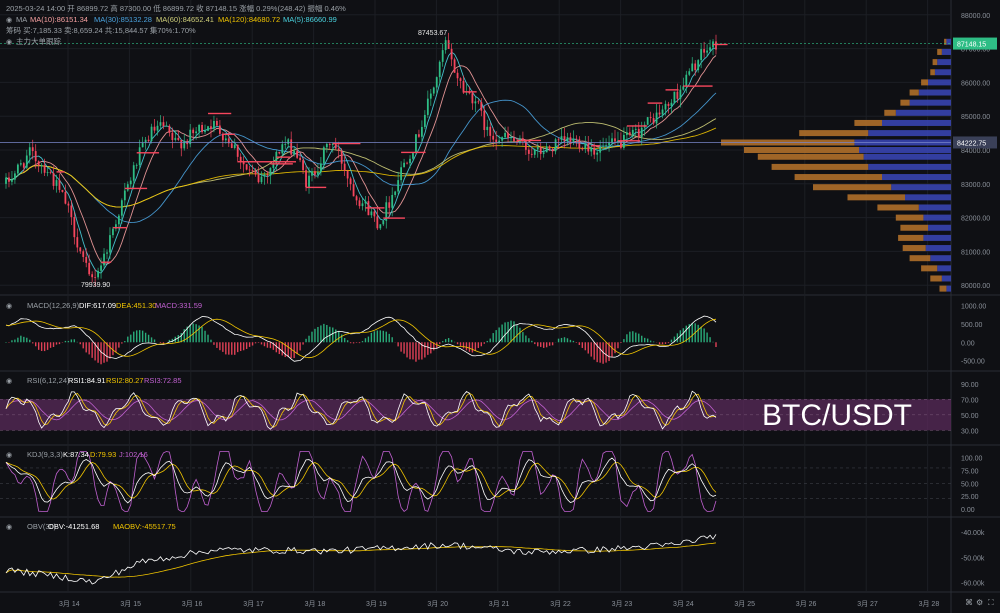 Image resolution: width=1000 pixels, height=613 pixels. What do you see at coordinates (975, 142) in the screenshot?
I see `poc-price-tag` at bounding box center [975, 142].